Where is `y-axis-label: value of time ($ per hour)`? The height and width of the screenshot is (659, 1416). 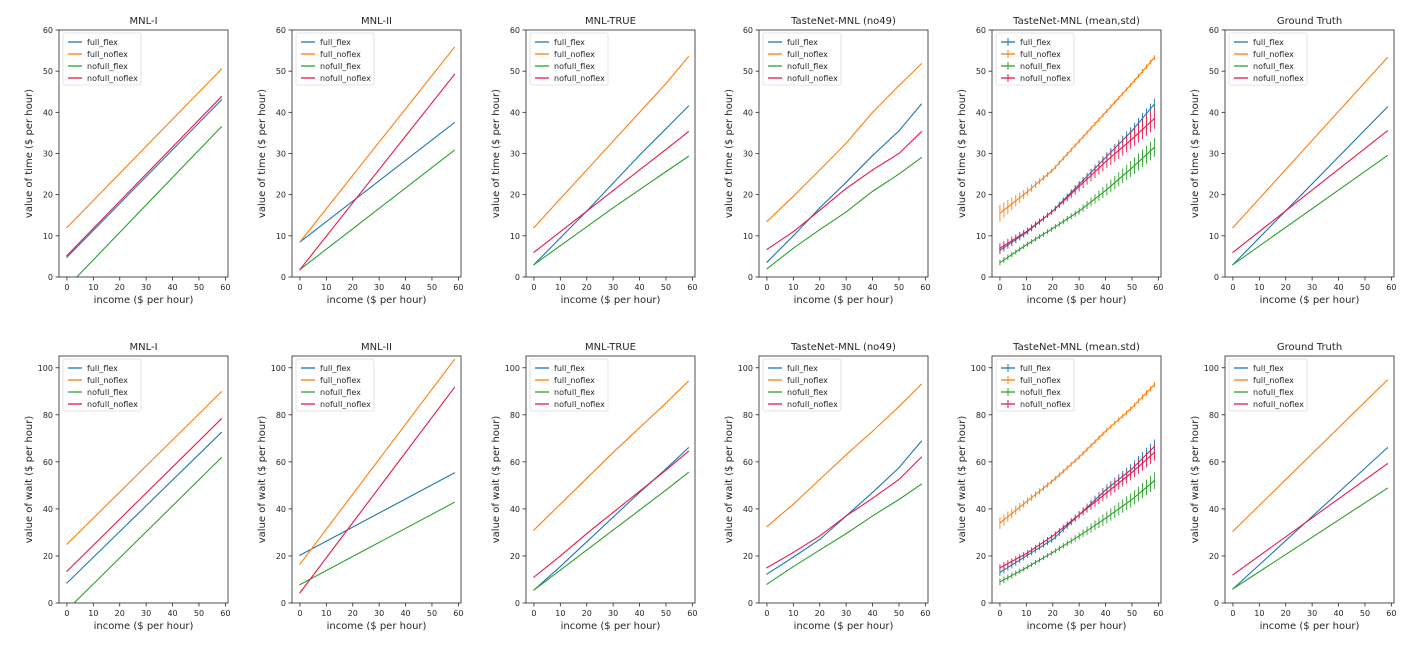 y-axis-label: value of time ($ per hour) is located at coordinates (729, 153).